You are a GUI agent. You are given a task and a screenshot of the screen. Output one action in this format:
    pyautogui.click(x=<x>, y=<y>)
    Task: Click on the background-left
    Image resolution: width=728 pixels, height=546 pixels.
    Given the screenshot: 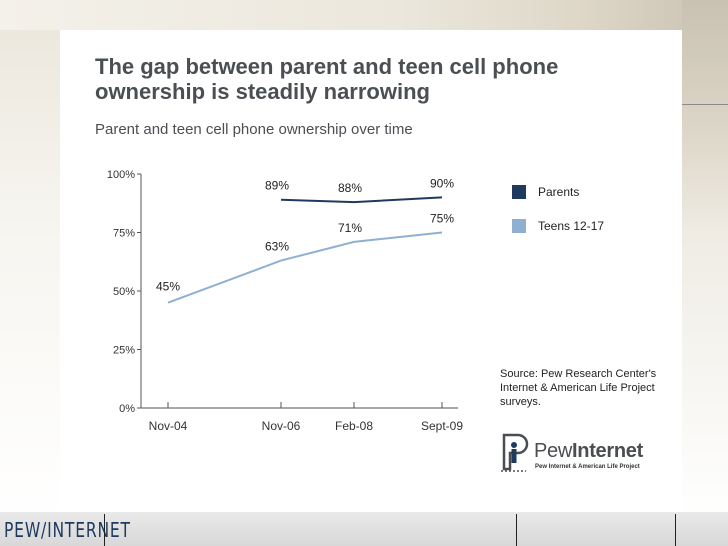 What is the action you would take?
    pyautogui.click(x=30, y=275)
    